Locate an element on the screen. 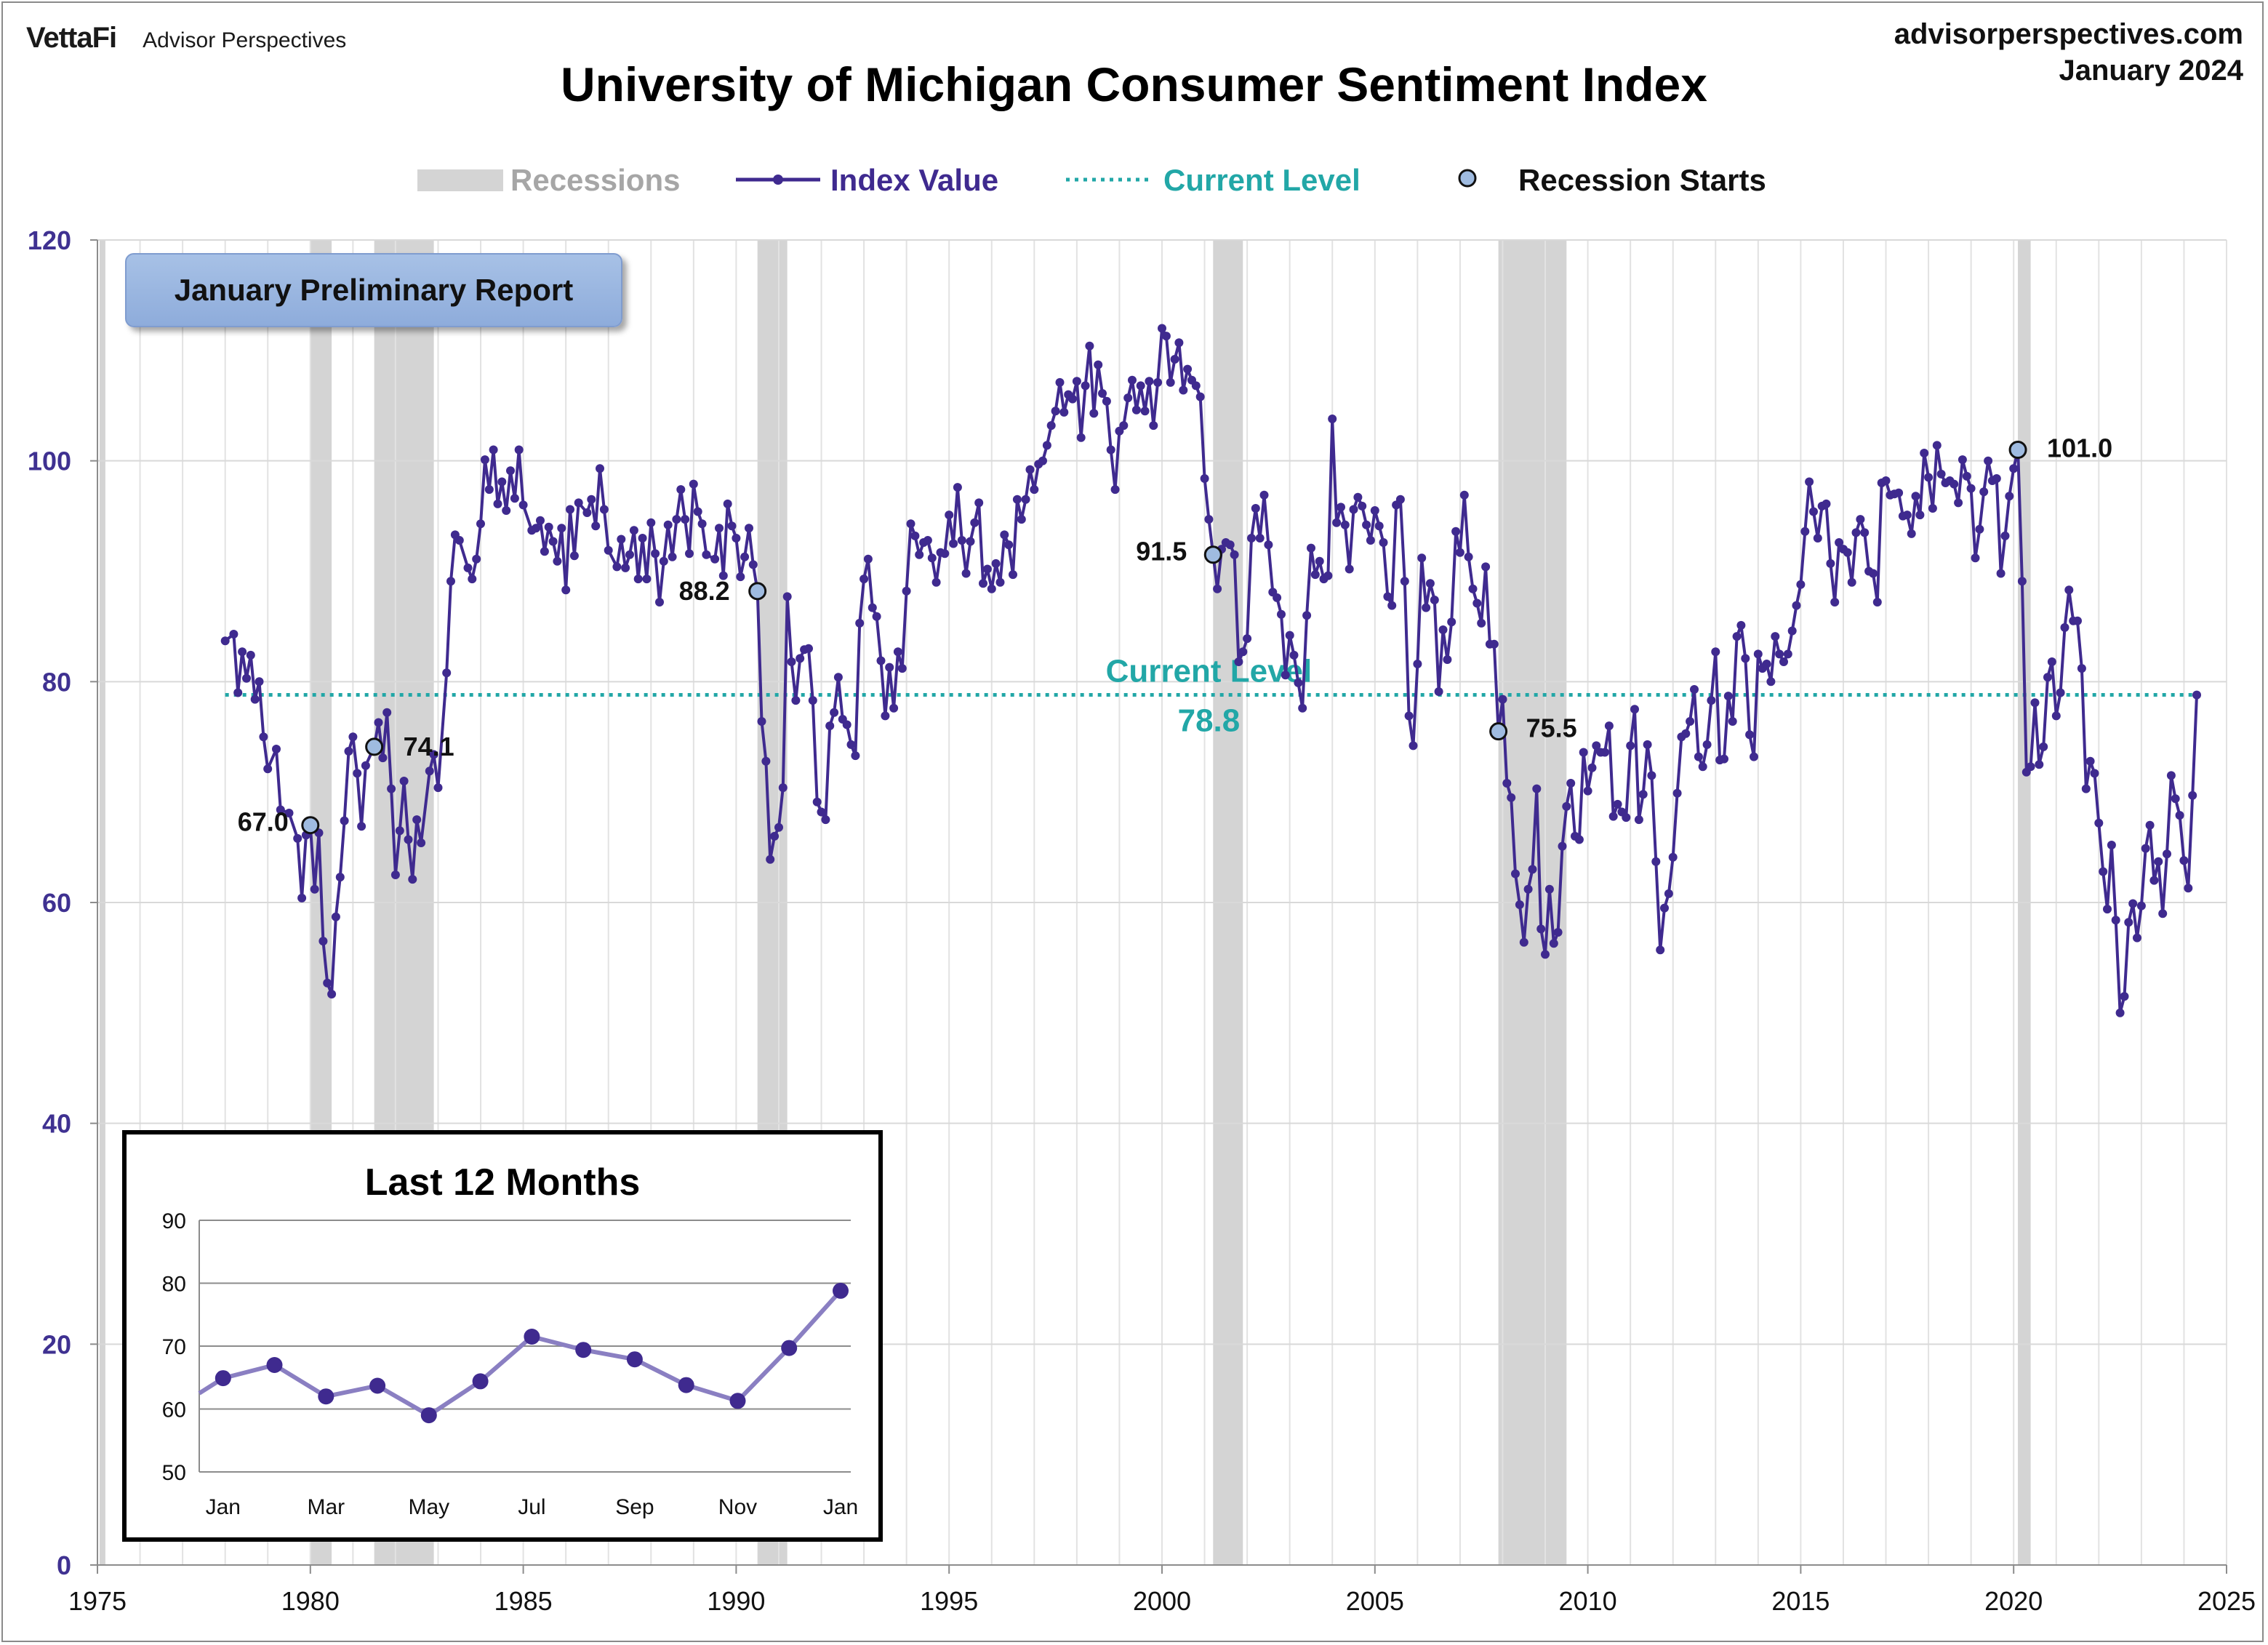  inset-x-tick-label: May is located at coordinates (429, 1507).